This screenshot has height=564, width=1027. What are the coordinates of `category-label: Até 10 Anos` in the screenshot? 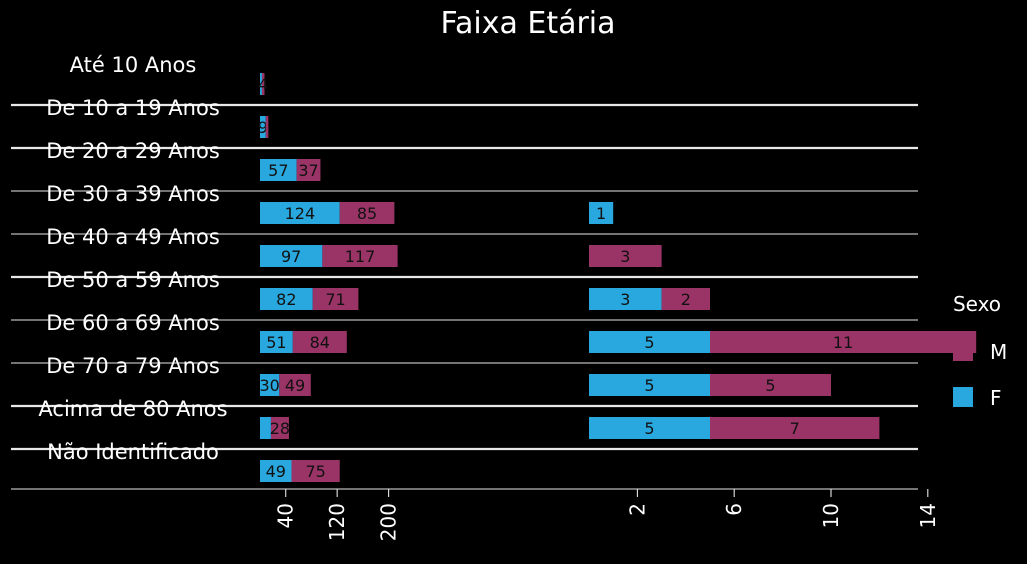 It's located at (133, 65).